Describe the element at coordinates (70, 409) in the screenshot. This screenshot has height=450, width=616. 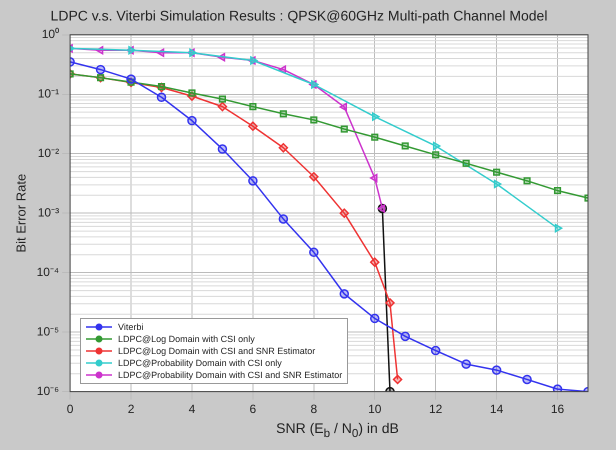
I see `x-tick-label: 0` at that location.